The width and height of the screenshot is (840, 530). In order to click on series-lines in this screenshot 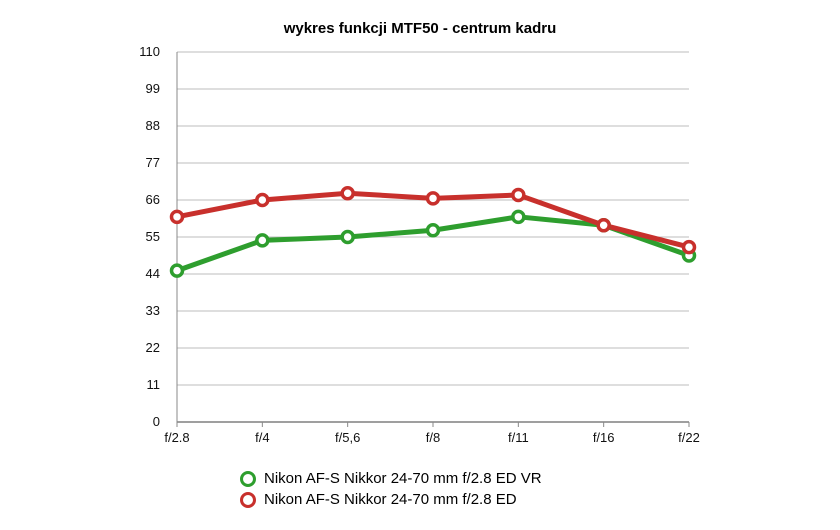, I will do `click(433, 232)`.